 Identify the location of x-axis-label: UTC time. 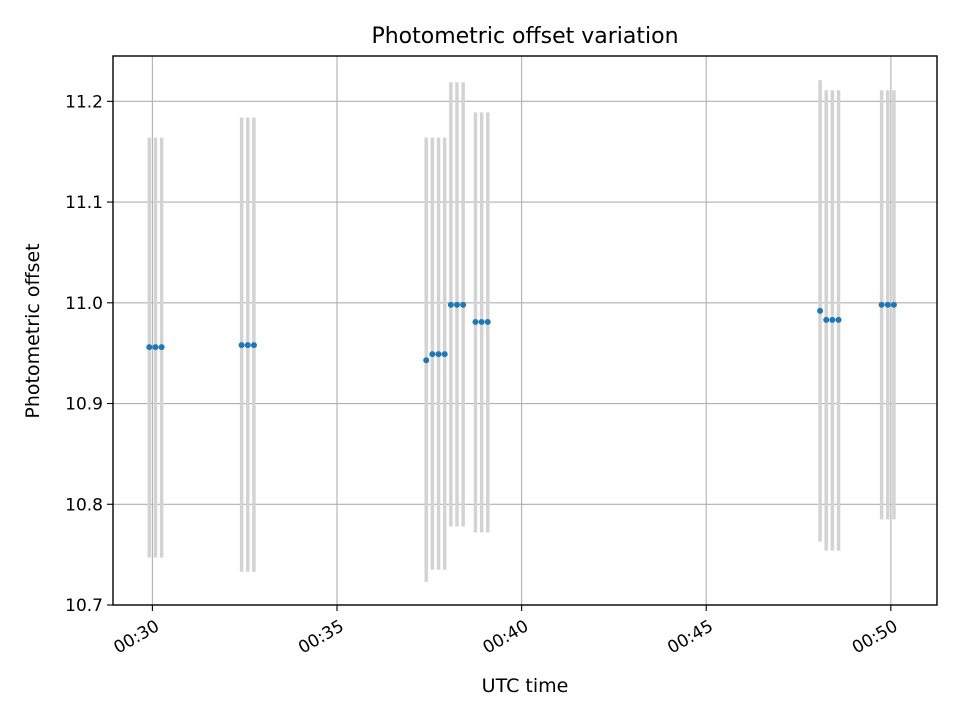
(525, 686).